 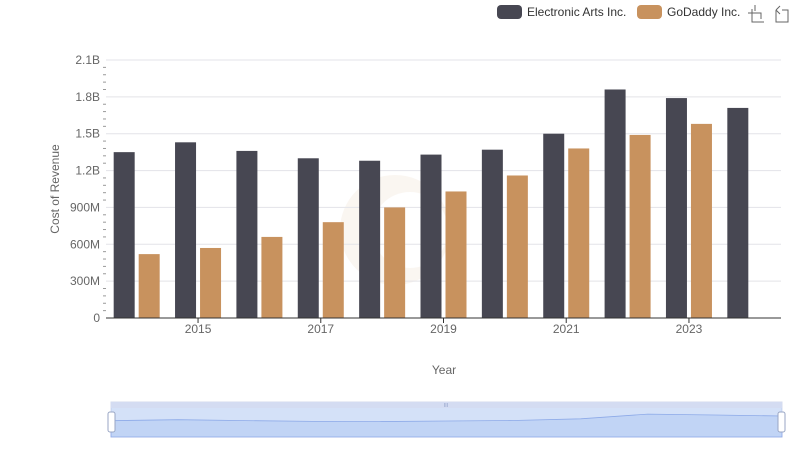 I want to click on data-zoom-top-bar, so click(x=446, y=405).